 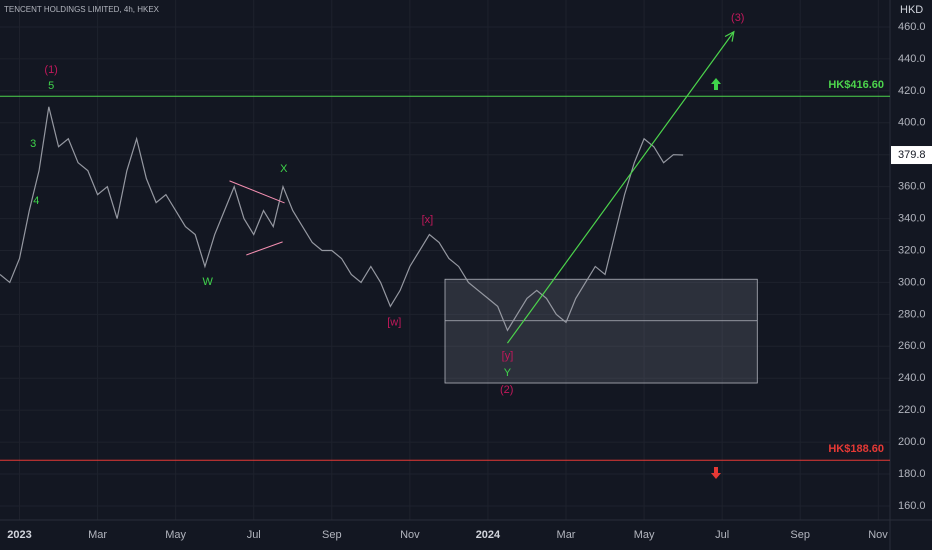 I want to click on wave-label: [x], so click(x=428, y=220).